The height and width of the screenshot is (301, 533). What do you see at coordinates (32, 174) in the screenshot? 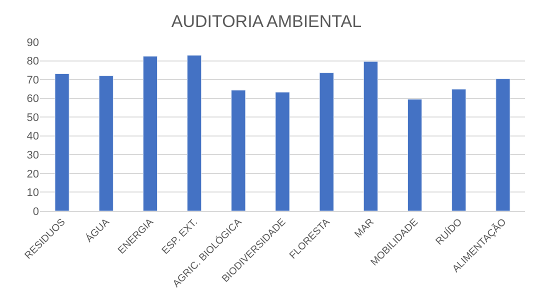
I see `y-tick-label: 20` at bounding box center [32, 174].